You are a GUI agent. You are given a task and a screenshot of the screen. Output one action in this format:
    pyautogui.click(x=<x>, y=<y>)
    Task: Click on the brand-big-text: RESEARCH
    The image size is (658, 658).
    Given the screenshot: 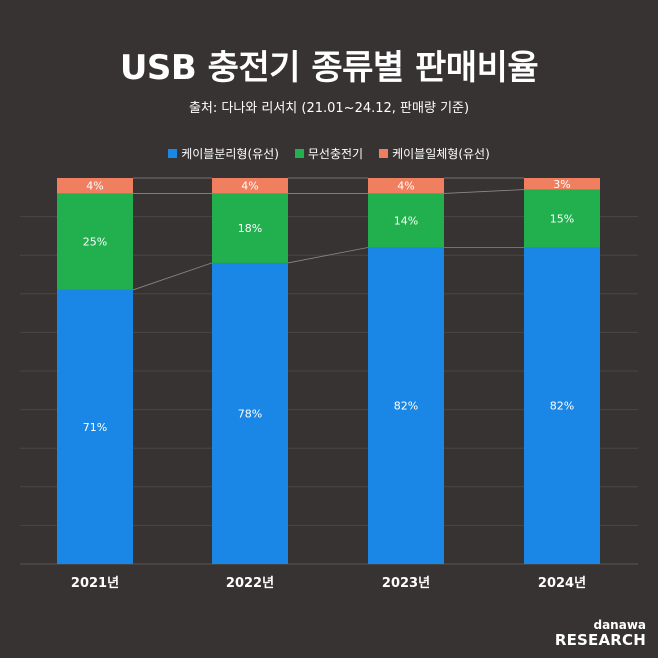 What is the action you would take?
    pyautogui.click(x=600, y=640)
    